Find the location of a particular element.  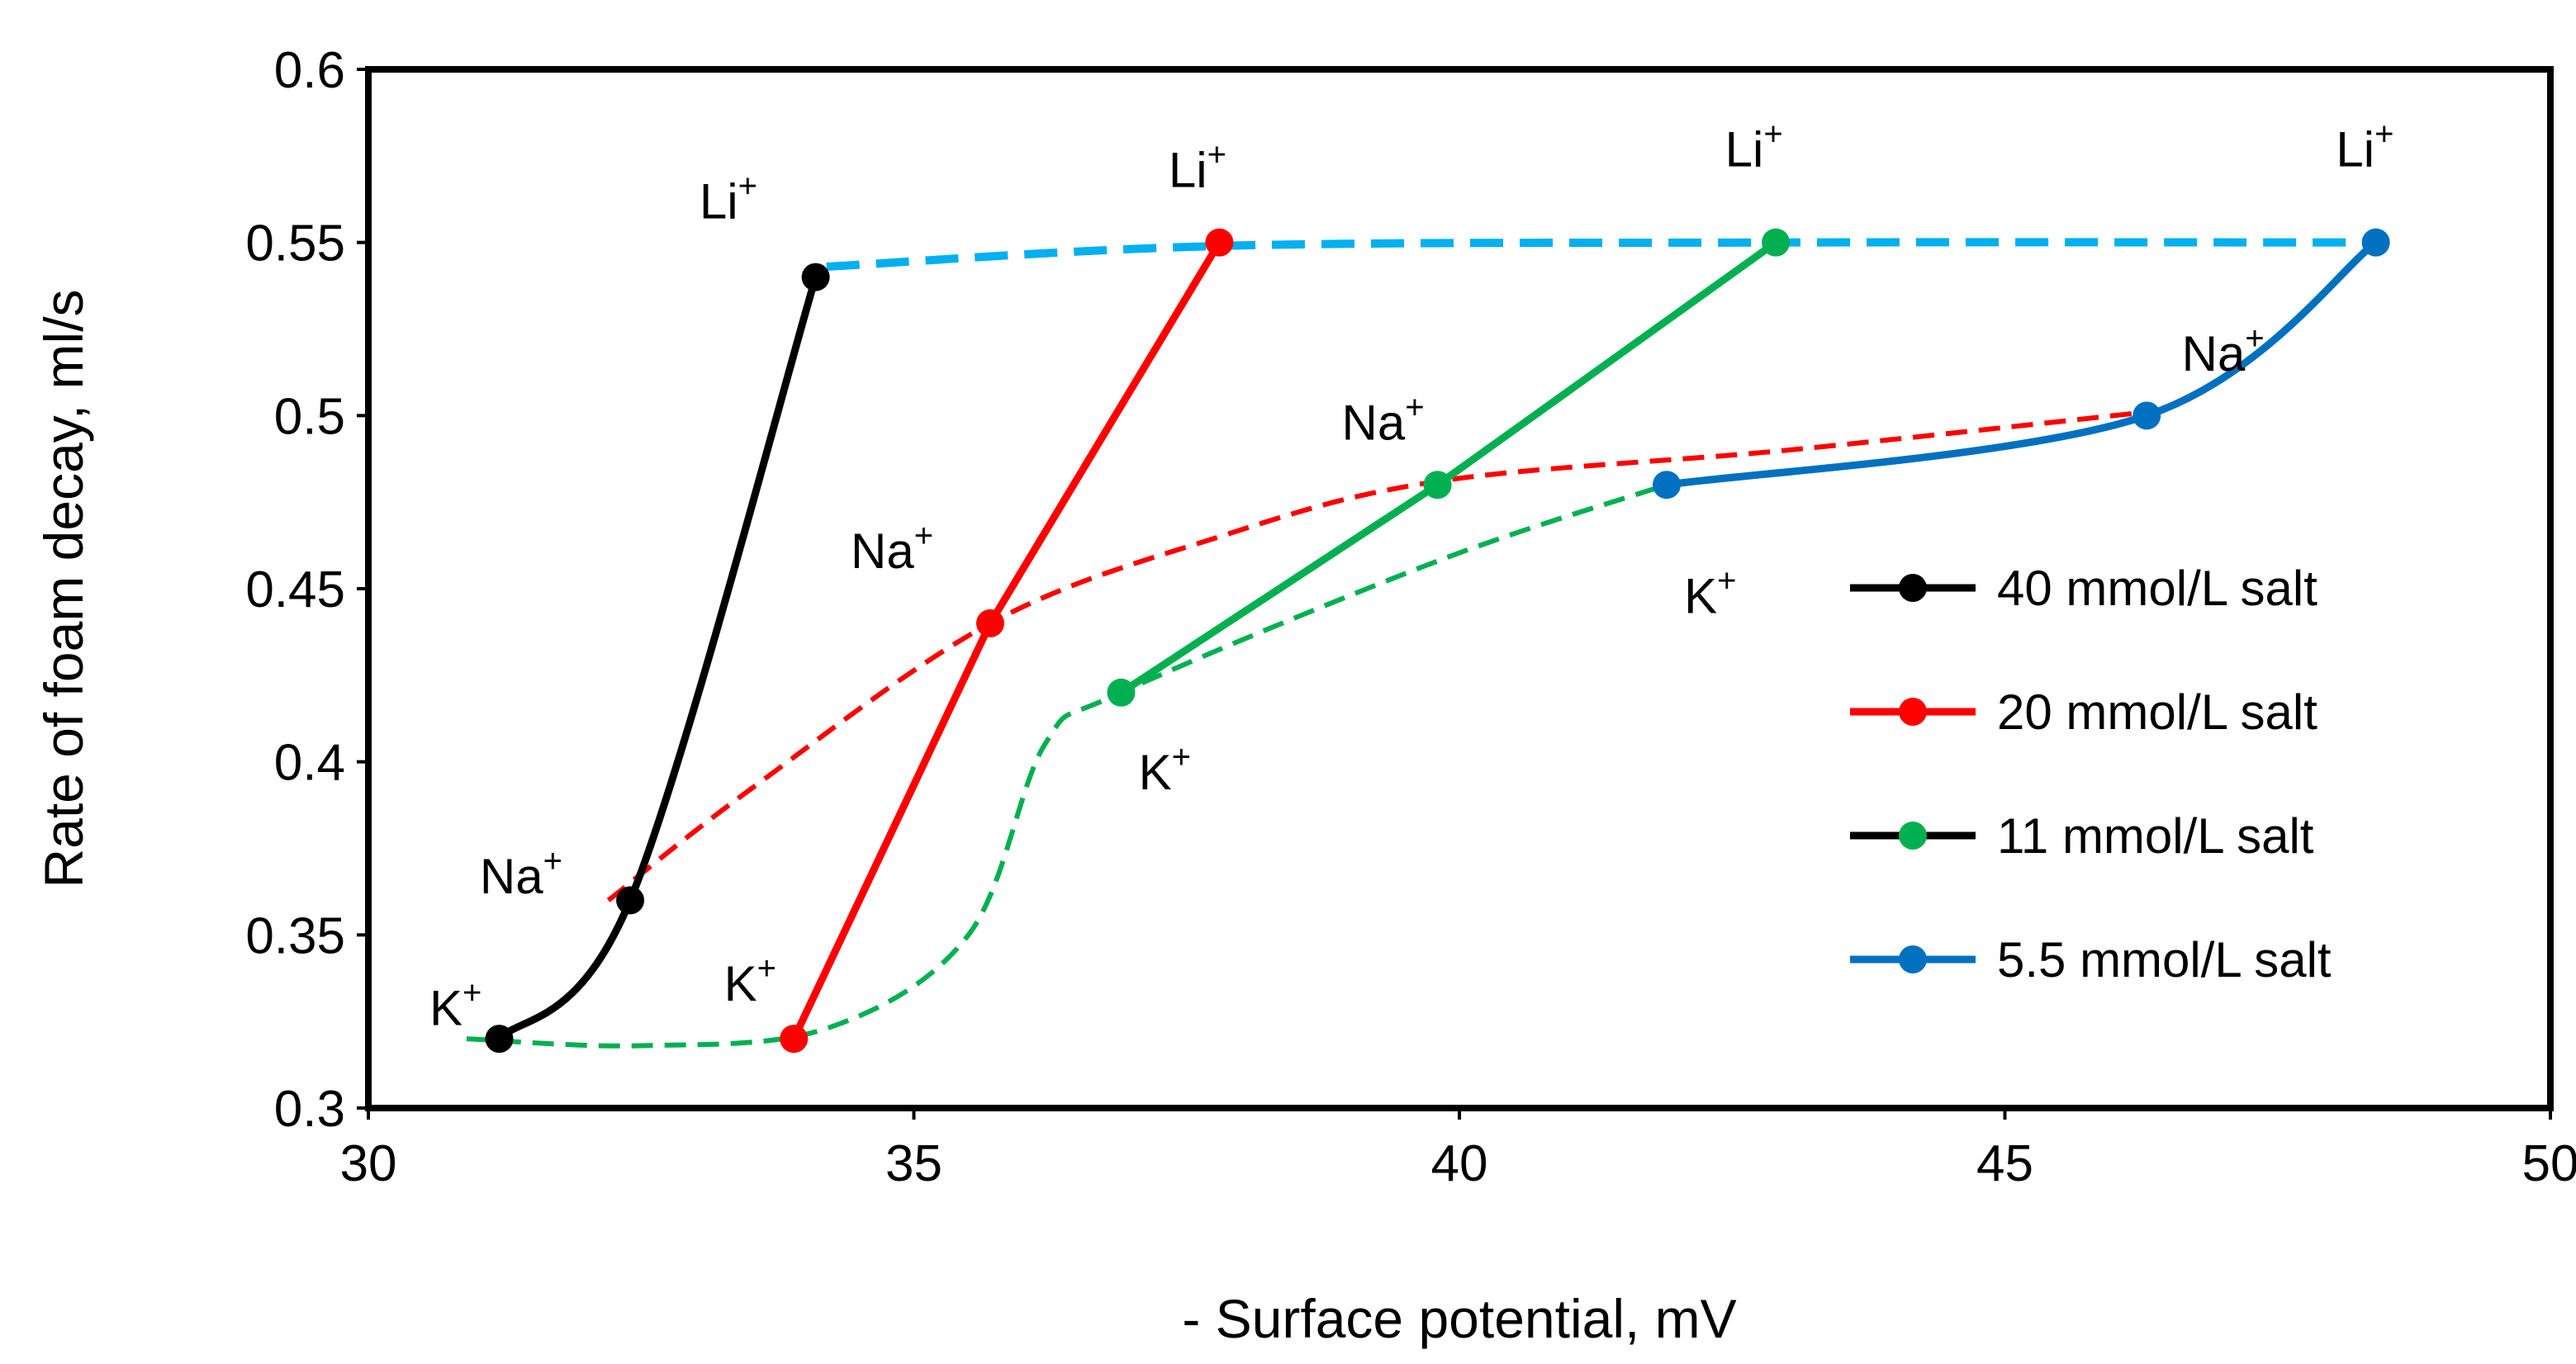

legend-label: 40 mmol/L salt is located at coordinates (2157, 588).